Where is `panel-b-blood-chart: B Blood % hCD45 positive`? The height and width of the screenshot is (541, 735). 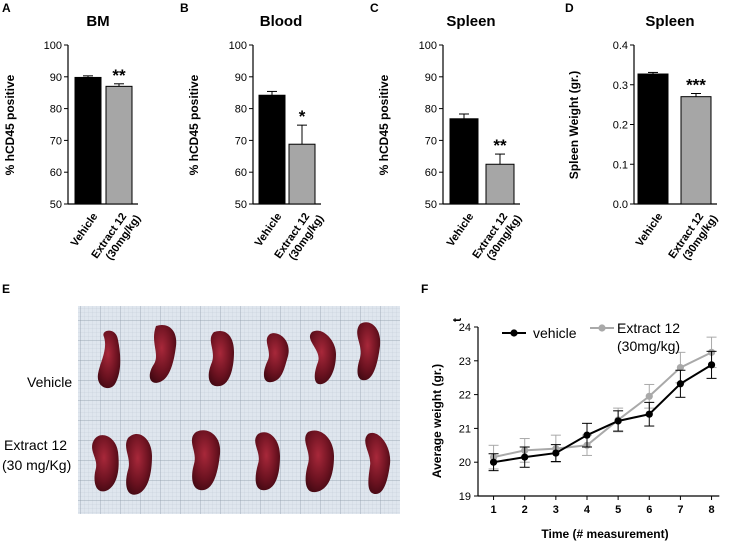
panel-b-blood-chart: B Blood % hCD45 positive is located at coordinates (241, 88).